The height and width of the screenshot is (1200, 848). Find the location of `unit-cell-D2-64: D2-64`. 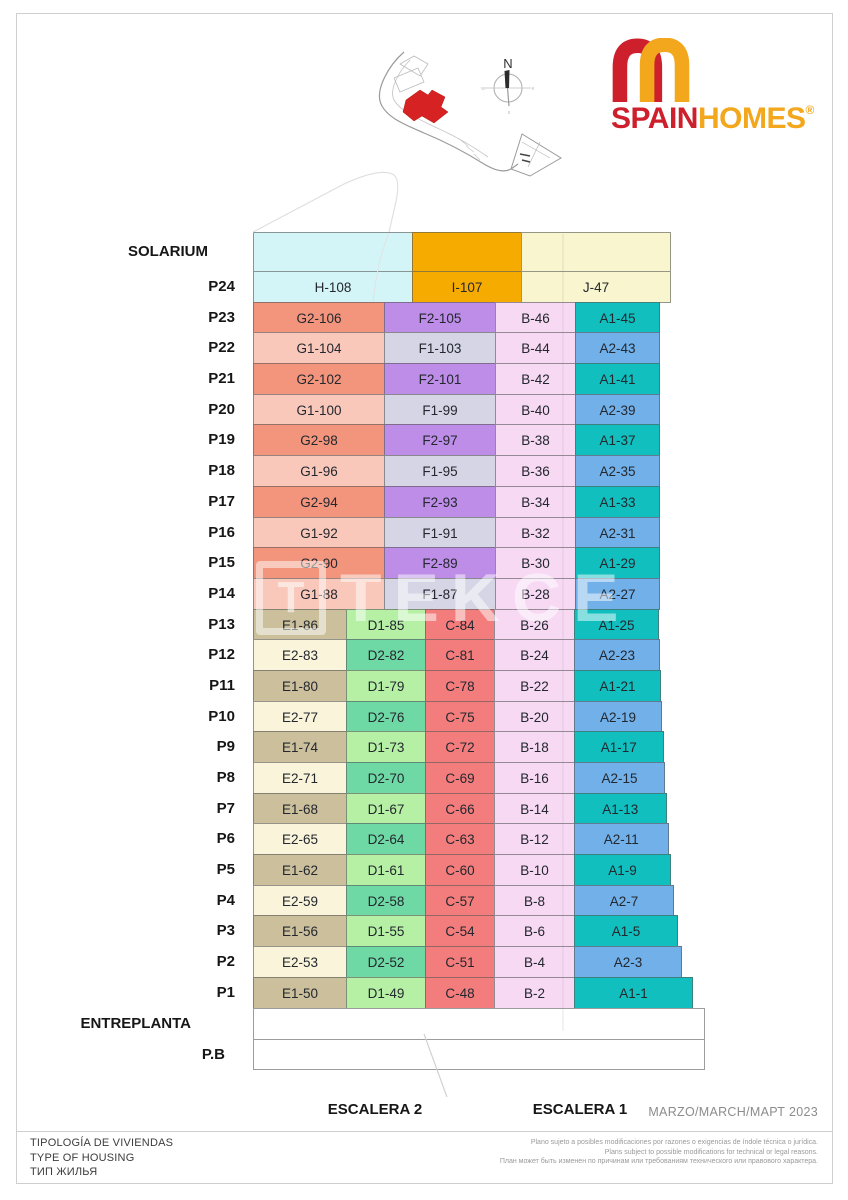

unit-cell-D2-64: D2-64 is located at coordinates (386, 839).